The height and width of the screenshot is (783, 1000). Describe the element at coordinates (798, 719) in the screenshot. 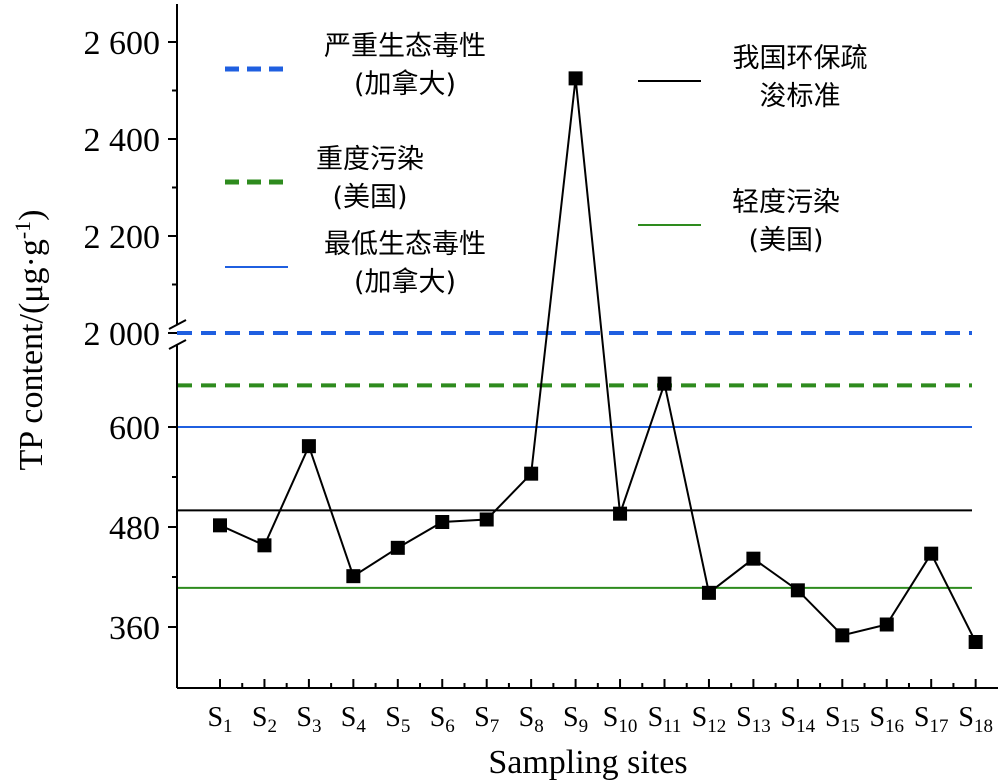

I see `x-tick-label: S14` at that location.